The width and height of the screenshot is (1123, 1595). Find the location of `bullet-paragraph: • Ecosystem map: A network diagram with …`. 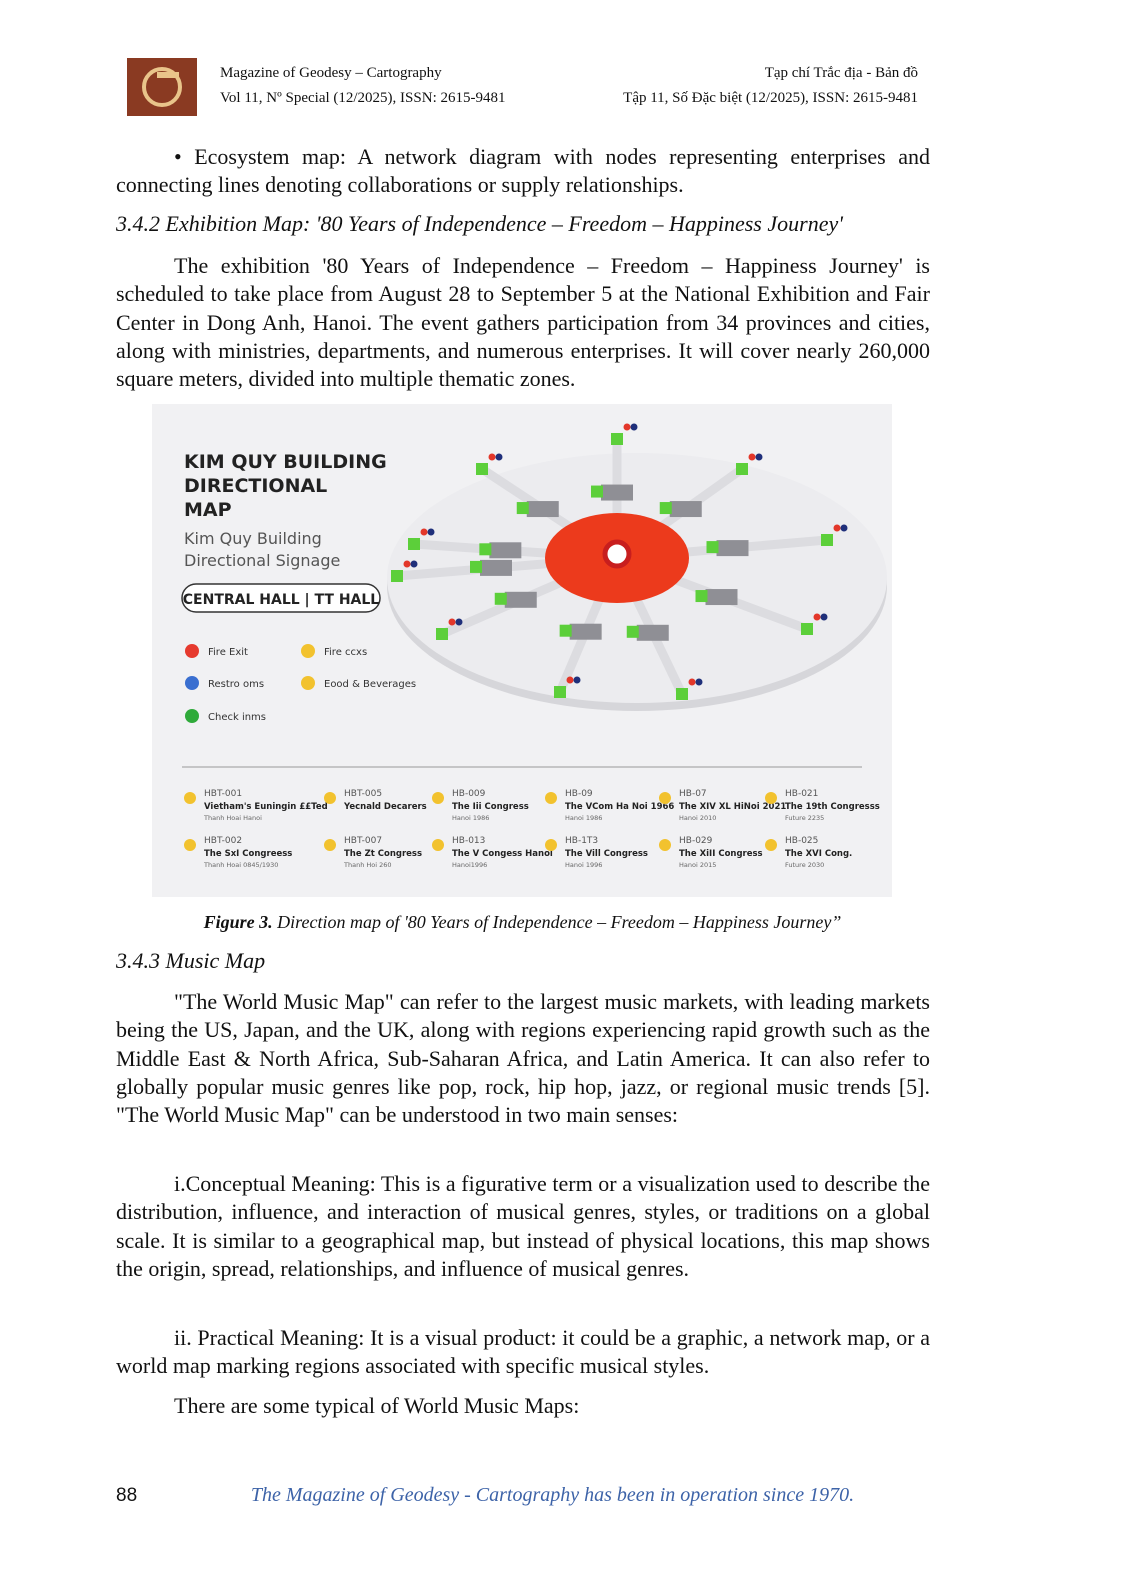

bullet-paragraph: • Ecosystem map: A network diagram with … is located at coordinates (523, 171).